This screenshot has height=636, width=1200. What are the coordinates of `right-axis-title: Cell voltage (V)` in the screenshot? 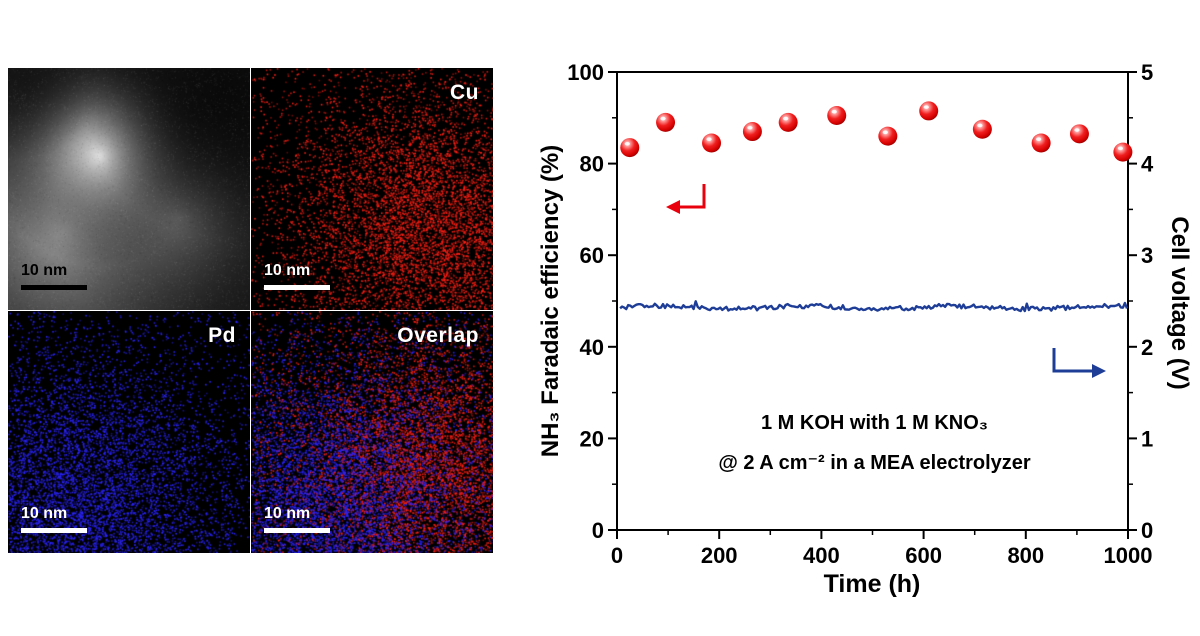 It's located at (1179, 303).